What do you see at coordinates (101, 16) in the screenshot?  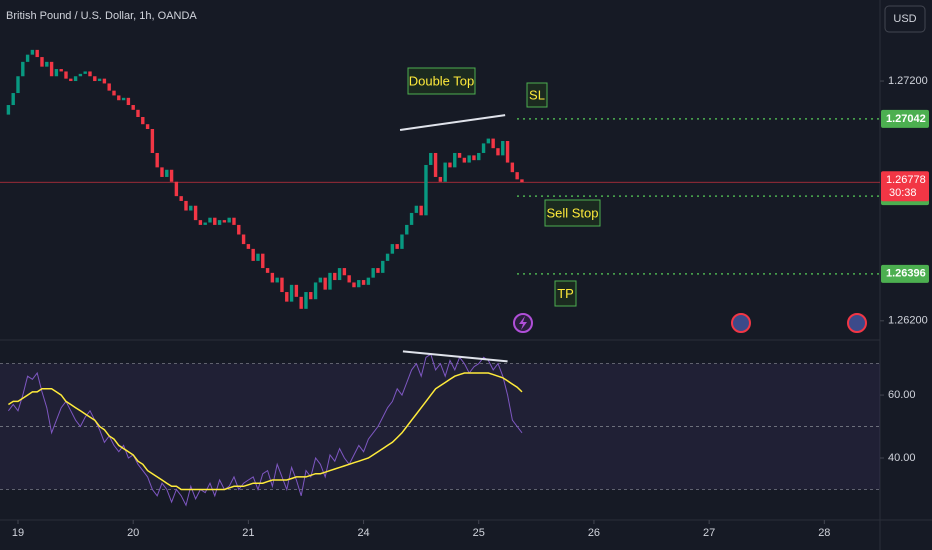 I see `chart-title: British Pound / U.S. Dollar, 1h, OANDA` at bounding box center [101, 16].